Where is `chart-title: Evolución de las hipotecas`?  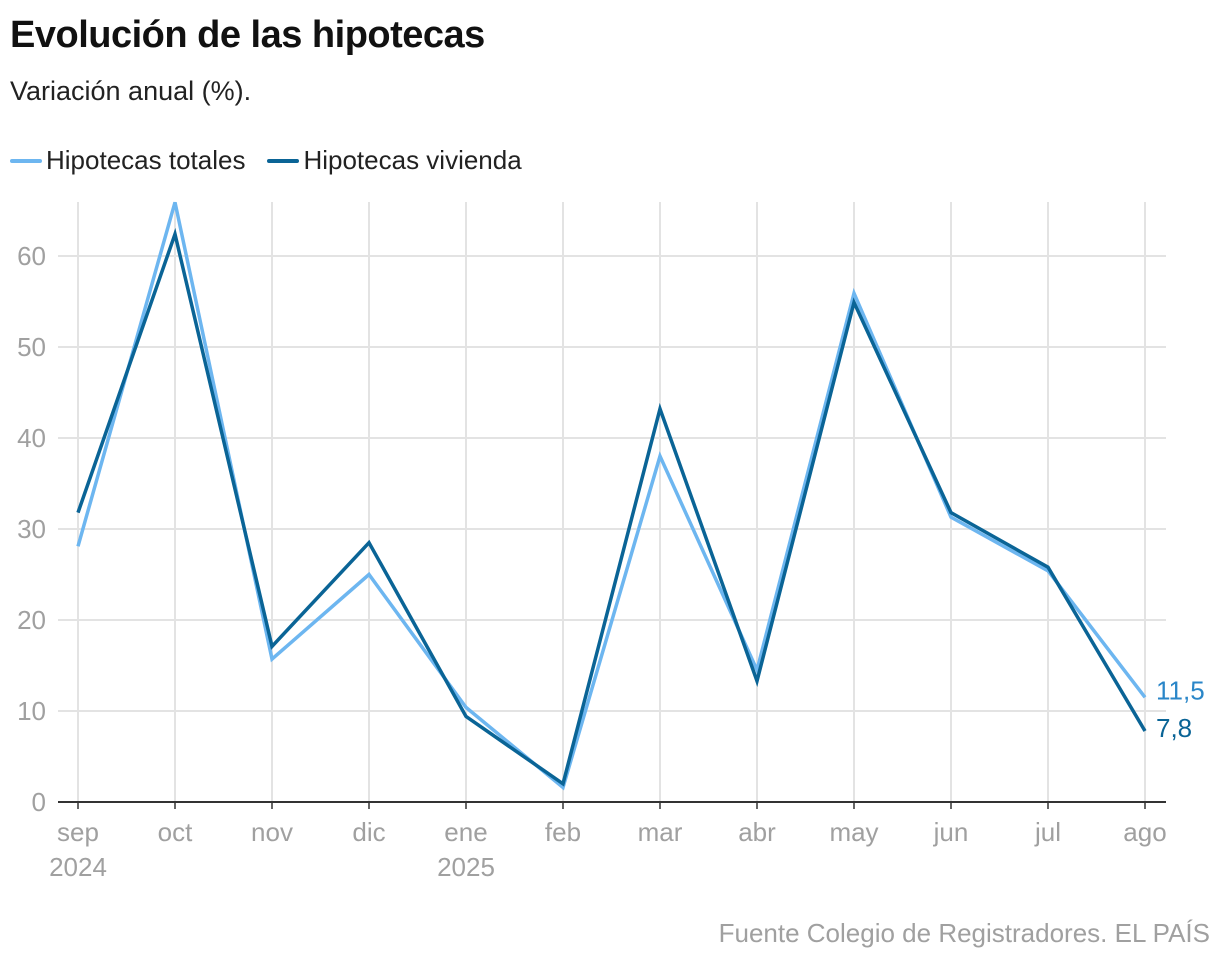 chart-title: Evolución de las hipotecas is located at coordinates (247, 35).